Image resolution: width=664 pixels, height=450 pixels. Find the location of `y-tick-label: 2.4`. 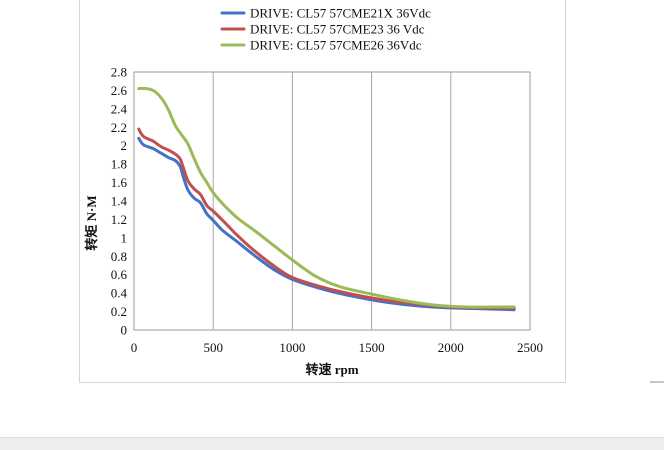

y-tick-label: 2.4 is located at coordinates (119, 108).